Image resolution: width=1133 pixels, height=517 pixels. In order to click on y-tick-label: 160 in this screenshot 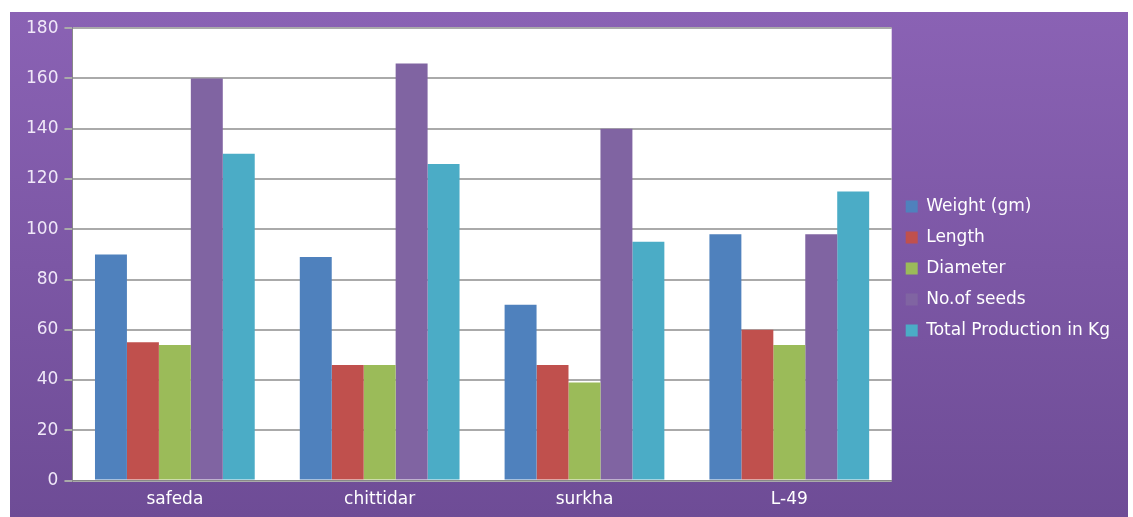, I will do `click(42, 76)`.